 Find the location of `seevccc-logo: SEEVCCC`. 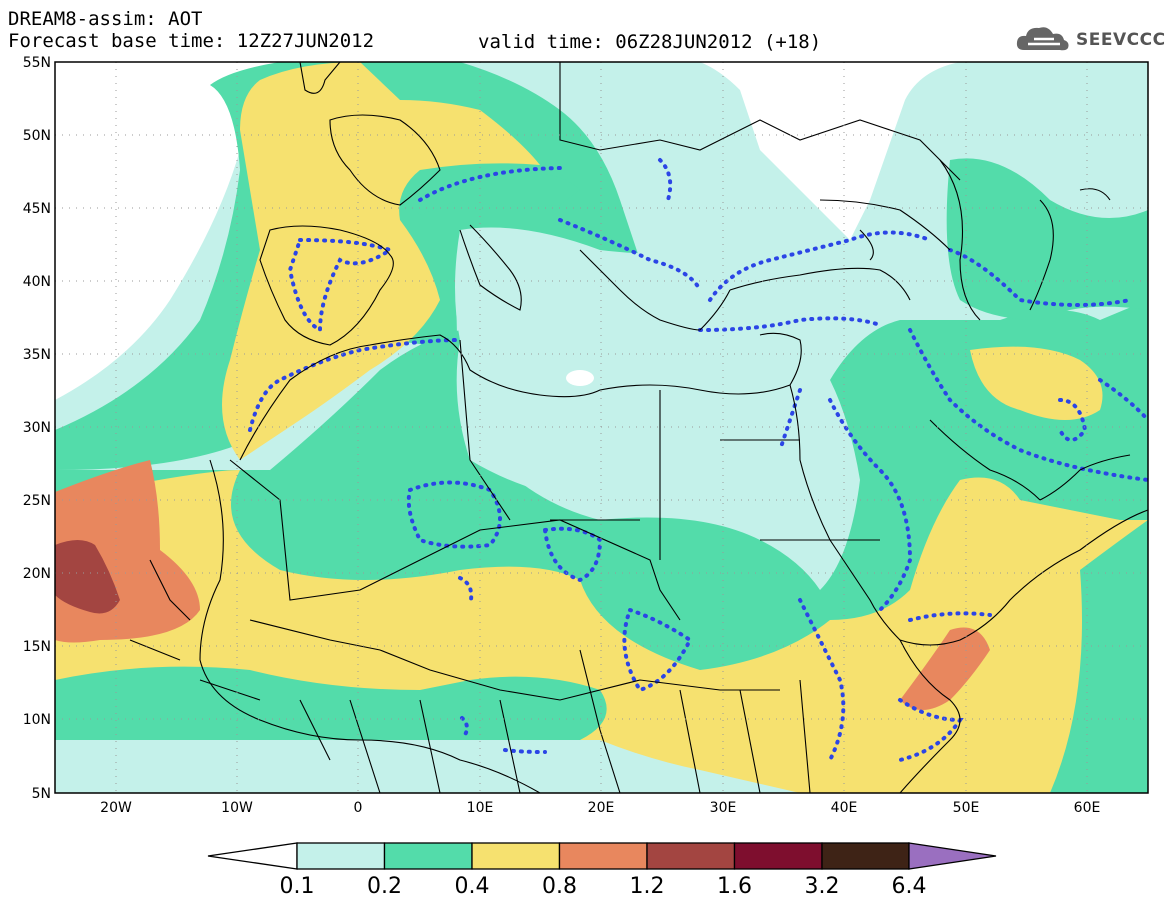

seevccc-logo: SEEVCCC is located at coordinates (1089, 39).